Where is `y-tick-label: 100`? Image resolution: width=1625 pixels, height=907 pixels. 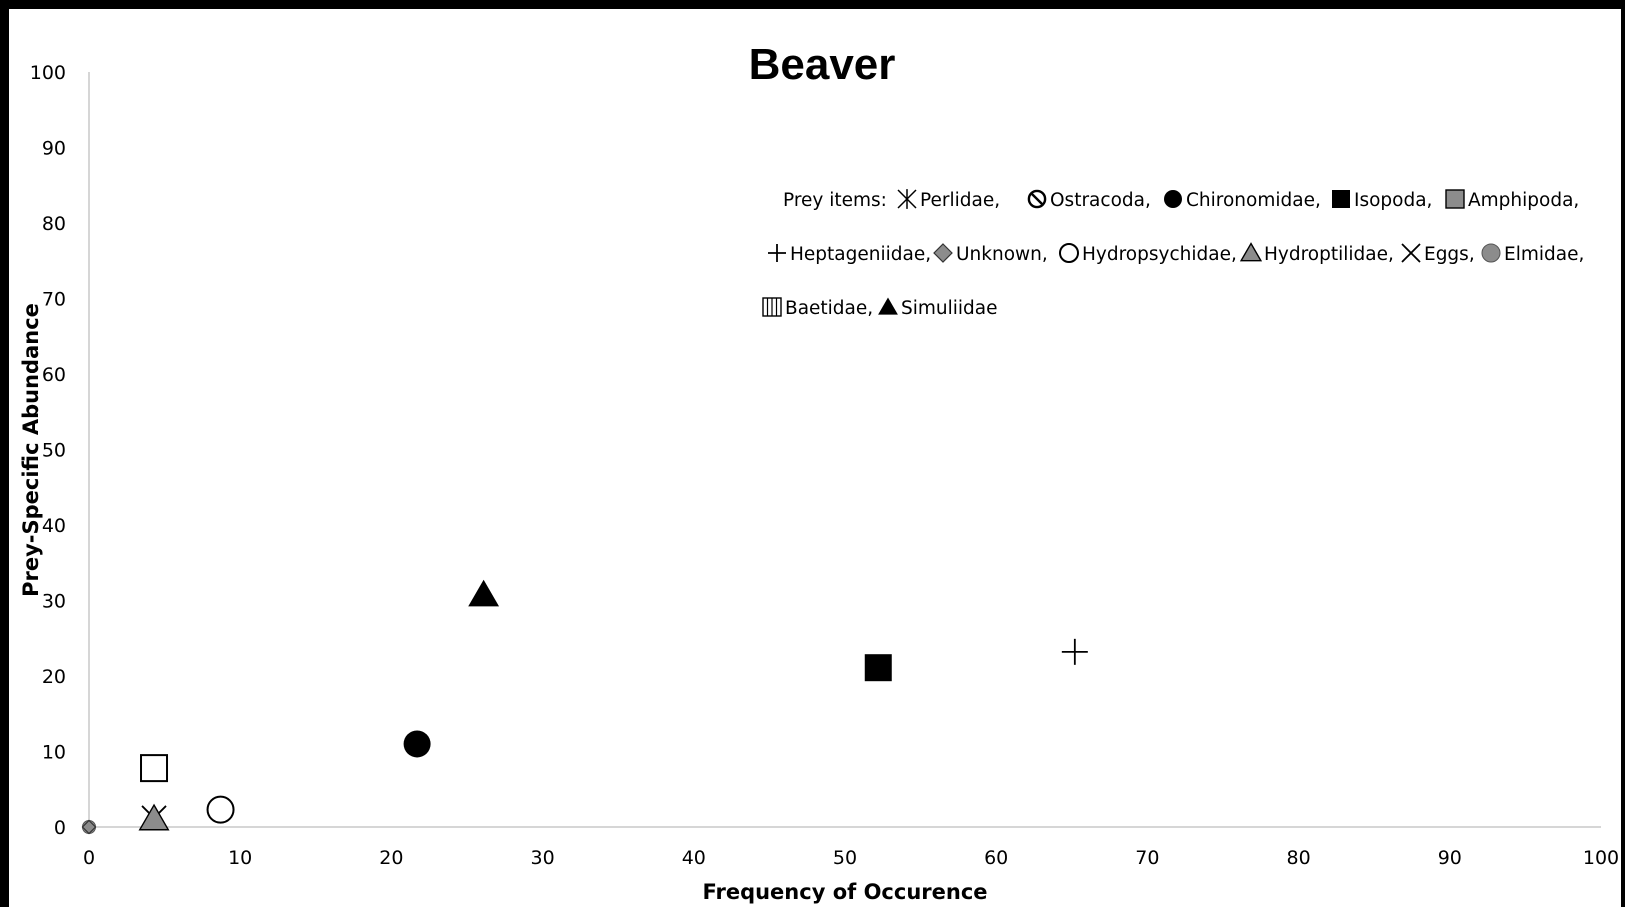
y-tick-label: 100 is located at coordinates (48, 73).